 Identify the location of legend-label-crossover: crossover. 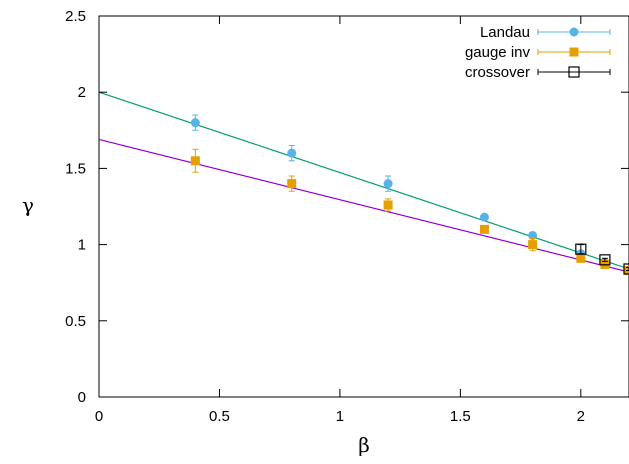
(497, 72).